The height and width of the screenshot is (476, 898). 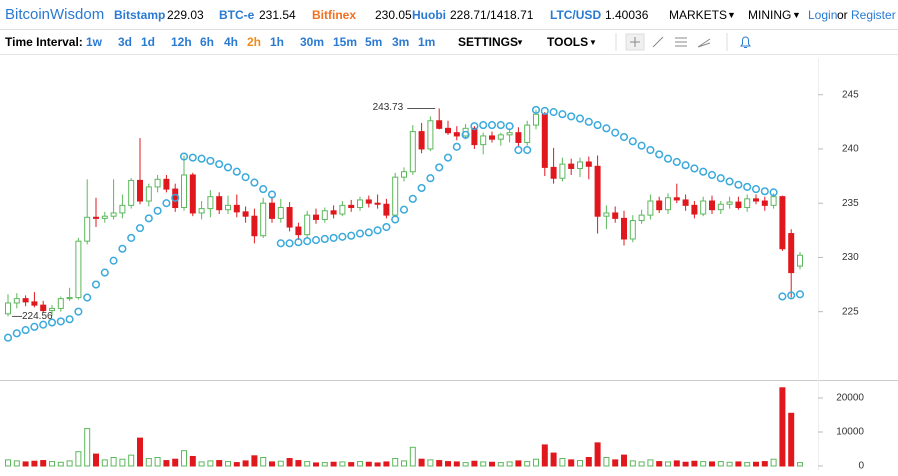 What do you see at coordinates (745, 42) in the screenshot?
I see `alert-tool` at bounding box center [745, 42].